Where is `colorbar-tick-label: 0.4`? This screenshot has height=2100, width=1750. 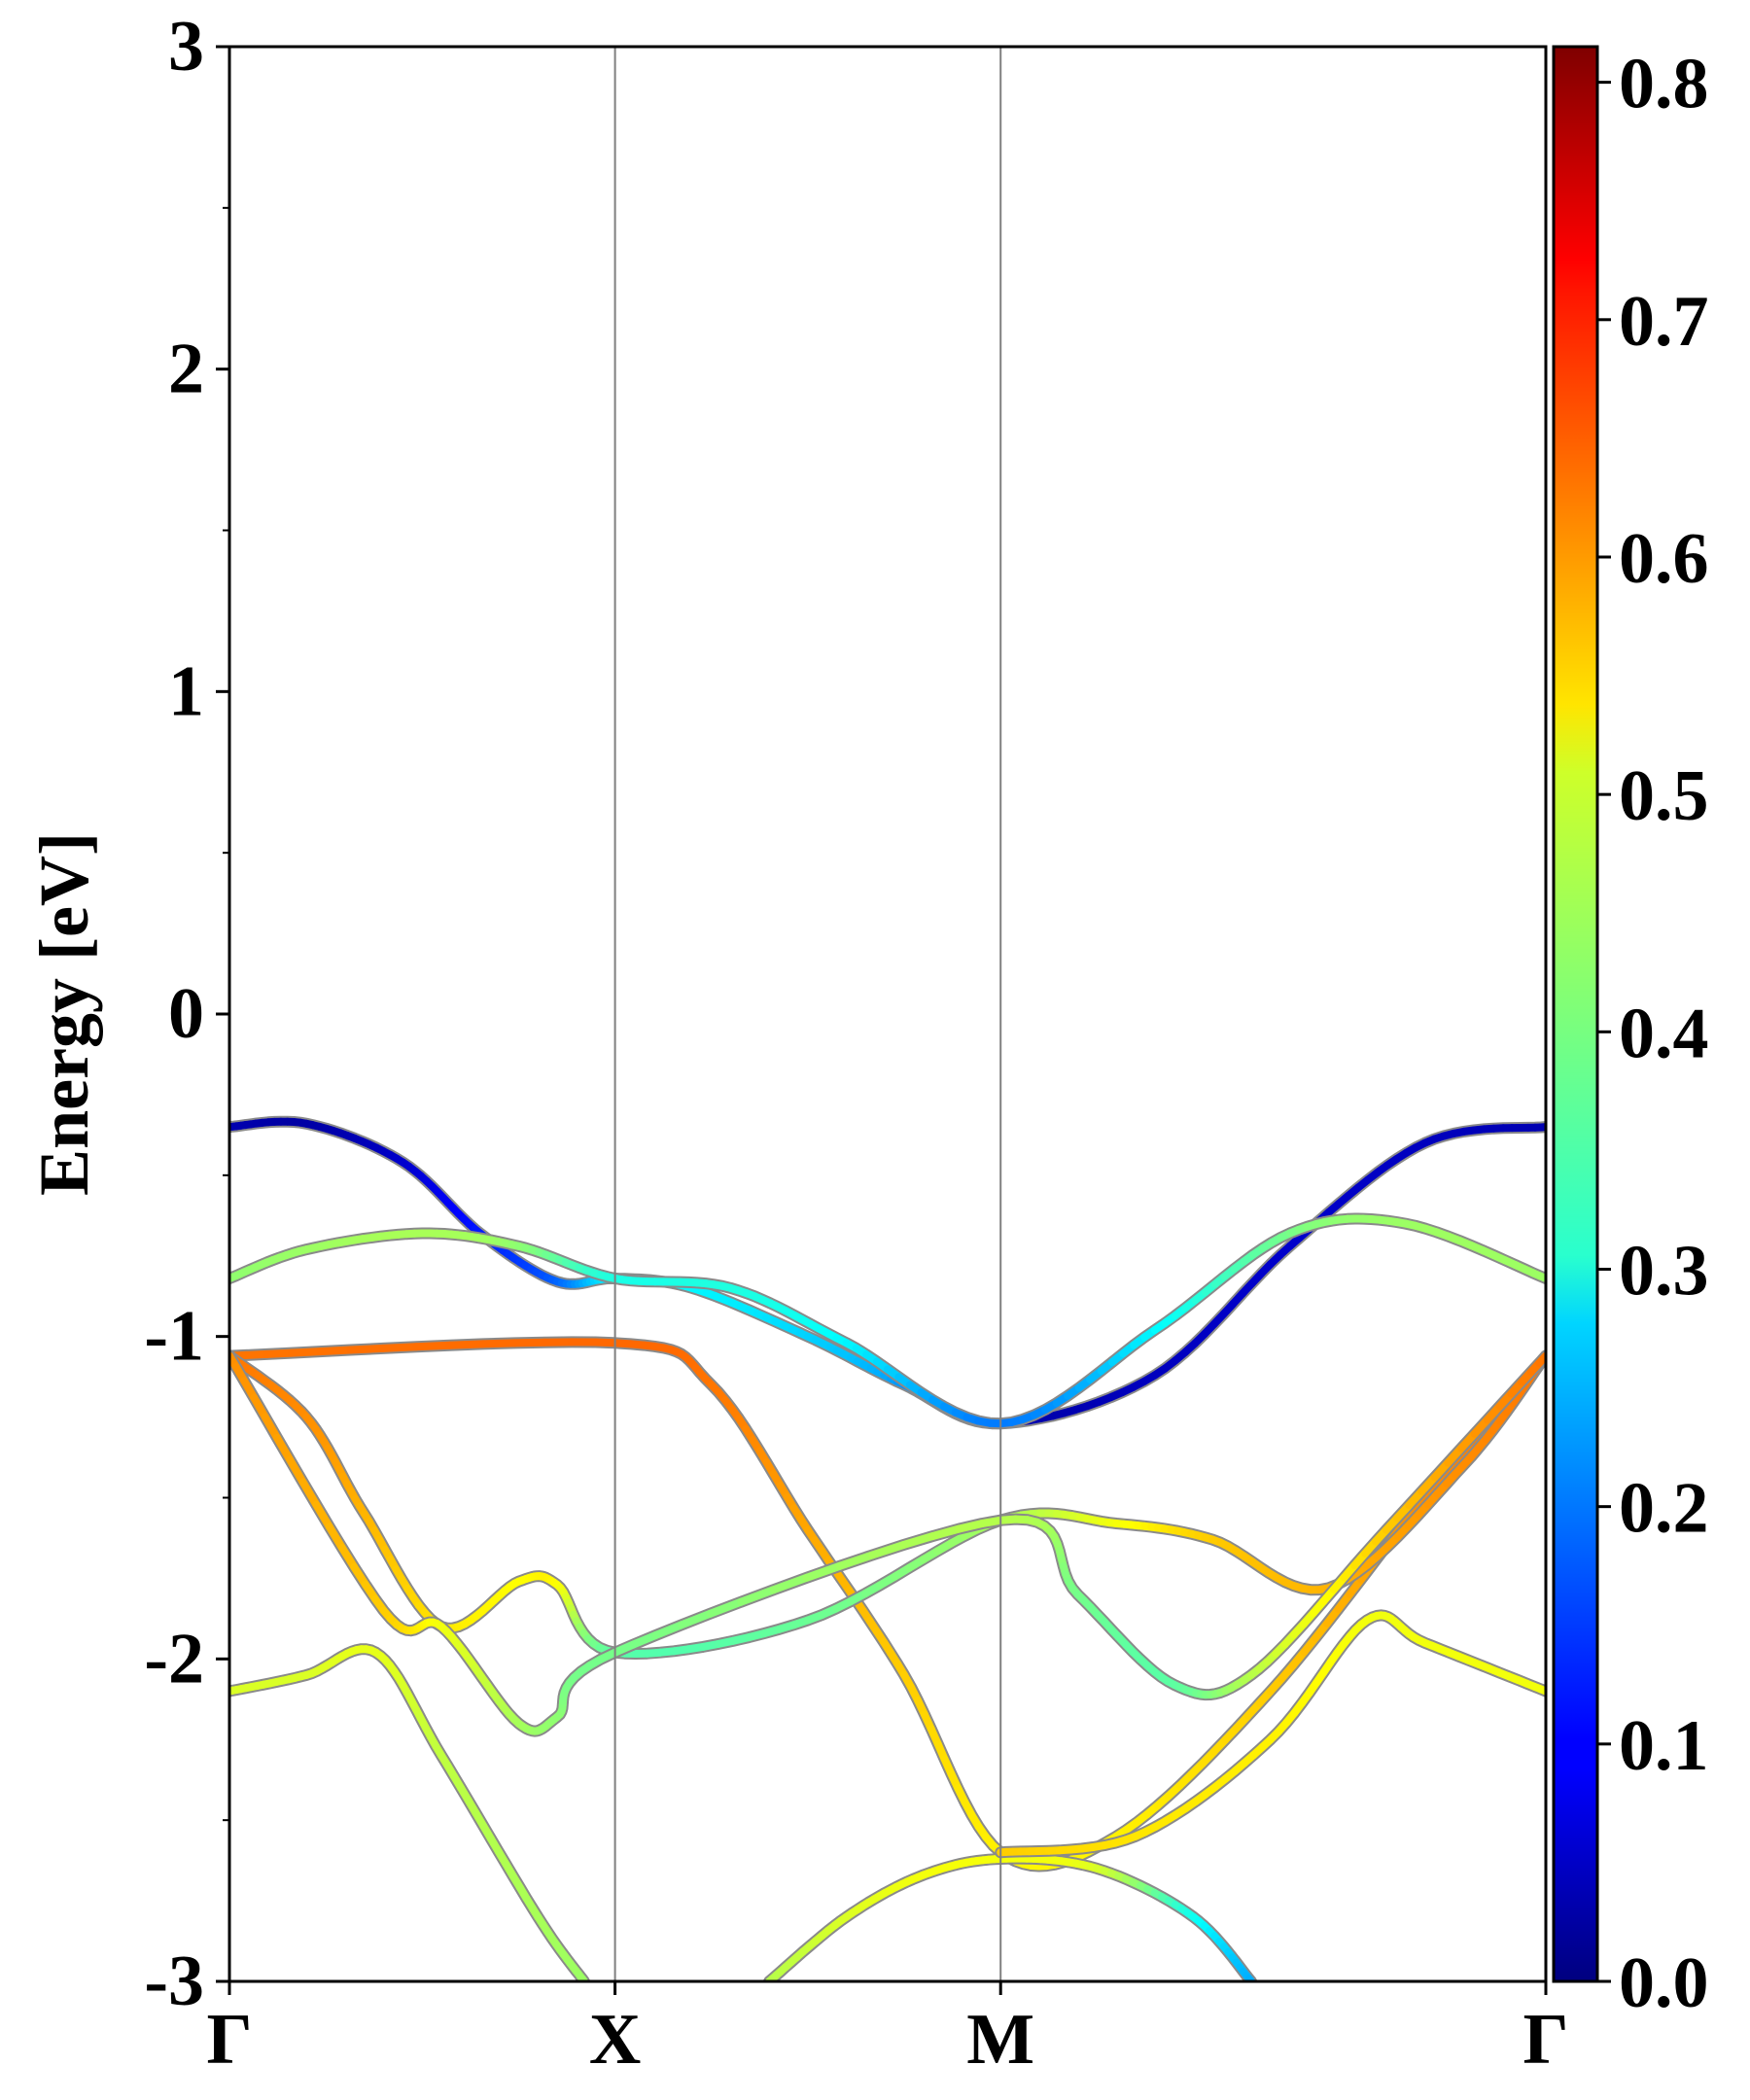
colorbar-tick-label: 0.4 is located at coordinates (1664, 1033).